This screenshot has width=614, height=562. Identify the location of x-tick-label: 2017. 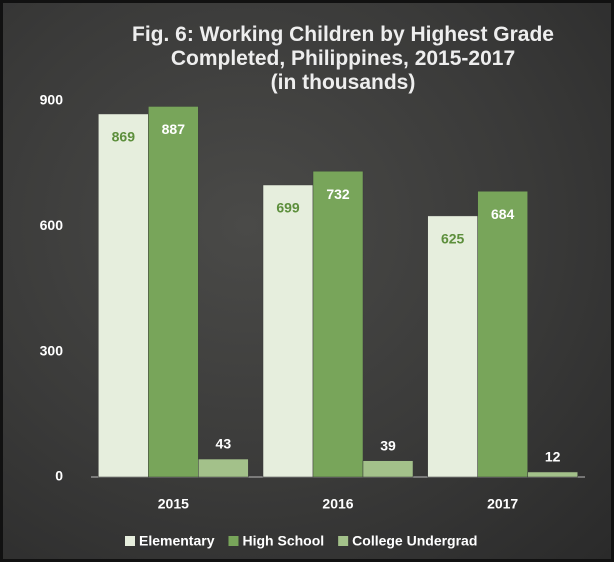
(502, 504).